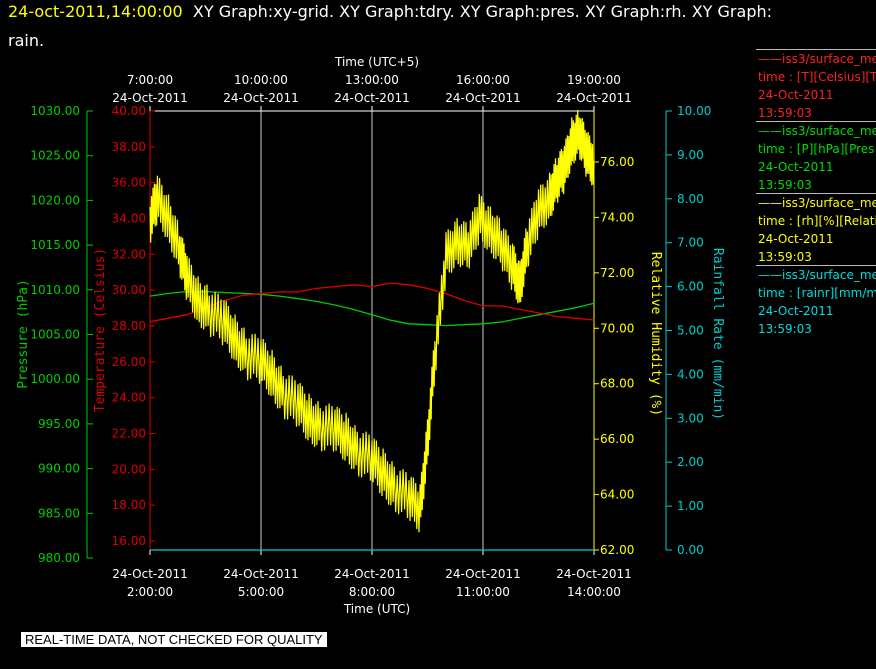  What do you see at coordinates (617, 328) in the screenshot?
I see `humidity-tick-label: 70.00` at bounding box center [617, 328].